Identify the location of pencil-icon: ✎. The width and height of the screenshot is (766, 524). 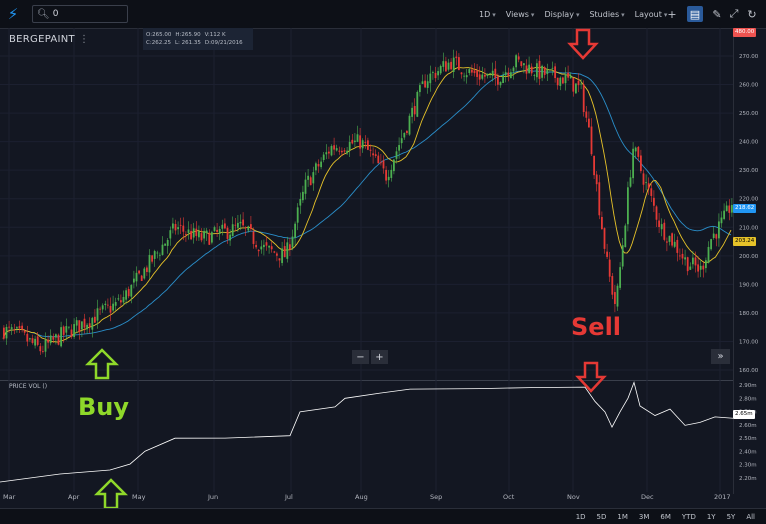
(717, 14).